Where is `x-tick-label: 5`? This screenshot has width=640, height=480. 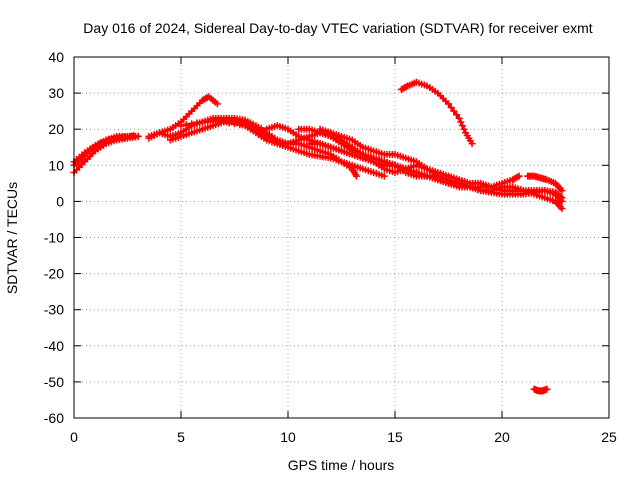 x-tick-label: 5 is located at coordinates (181, 437).